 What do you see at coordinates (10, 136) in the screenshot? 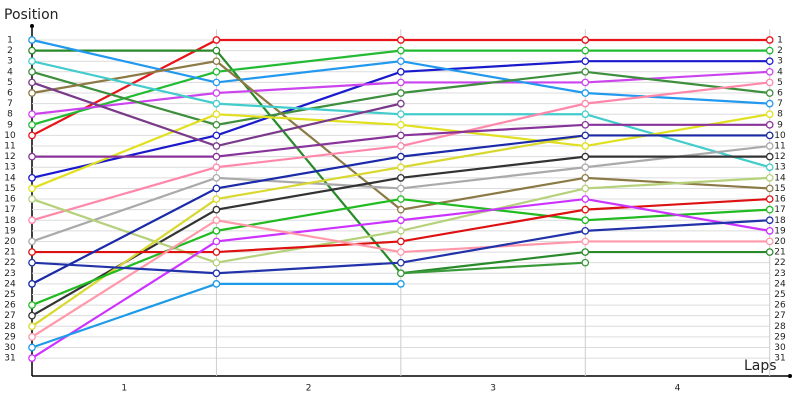
I see `y-tick-label: 10` at bounding box center [10, 136].